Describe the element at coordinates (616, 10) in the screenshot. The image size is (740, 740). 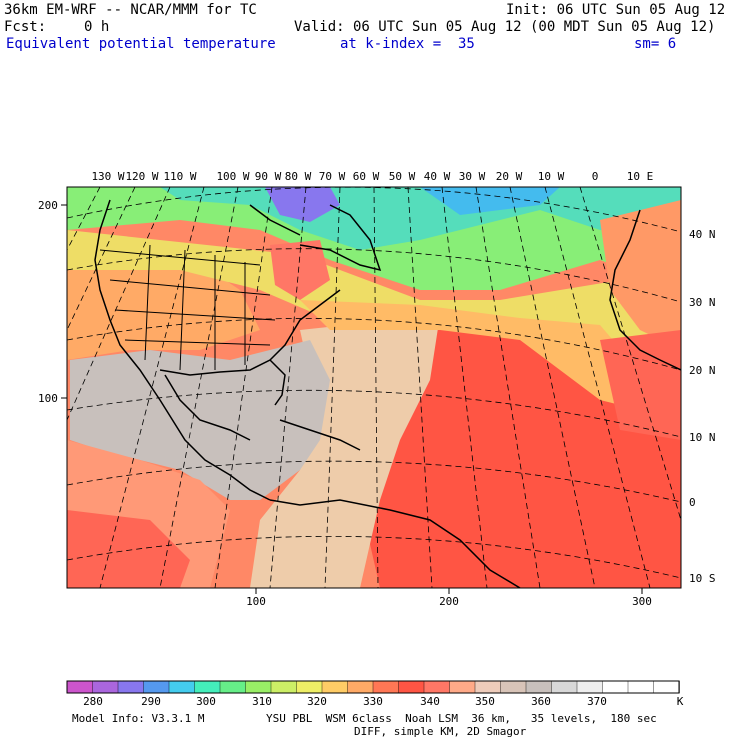
I see `init-time: Init: 06 UTC Sun 05 Aug 12` at that location.